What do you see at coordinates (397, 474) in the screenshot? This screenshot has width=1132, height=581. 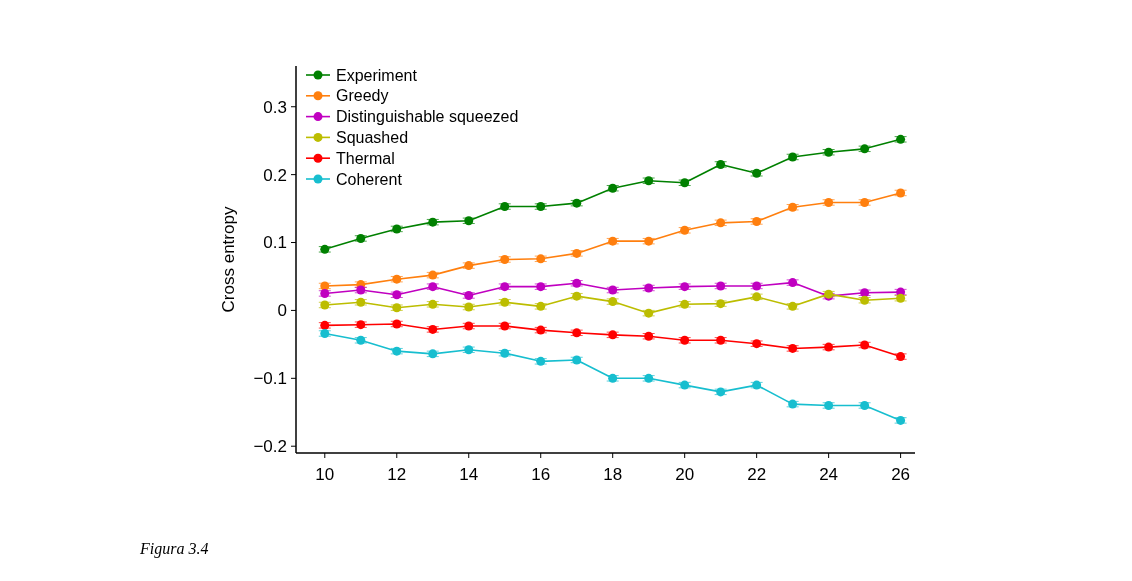 I see `x-tick-label: 12` at bounding box center [397, 474].